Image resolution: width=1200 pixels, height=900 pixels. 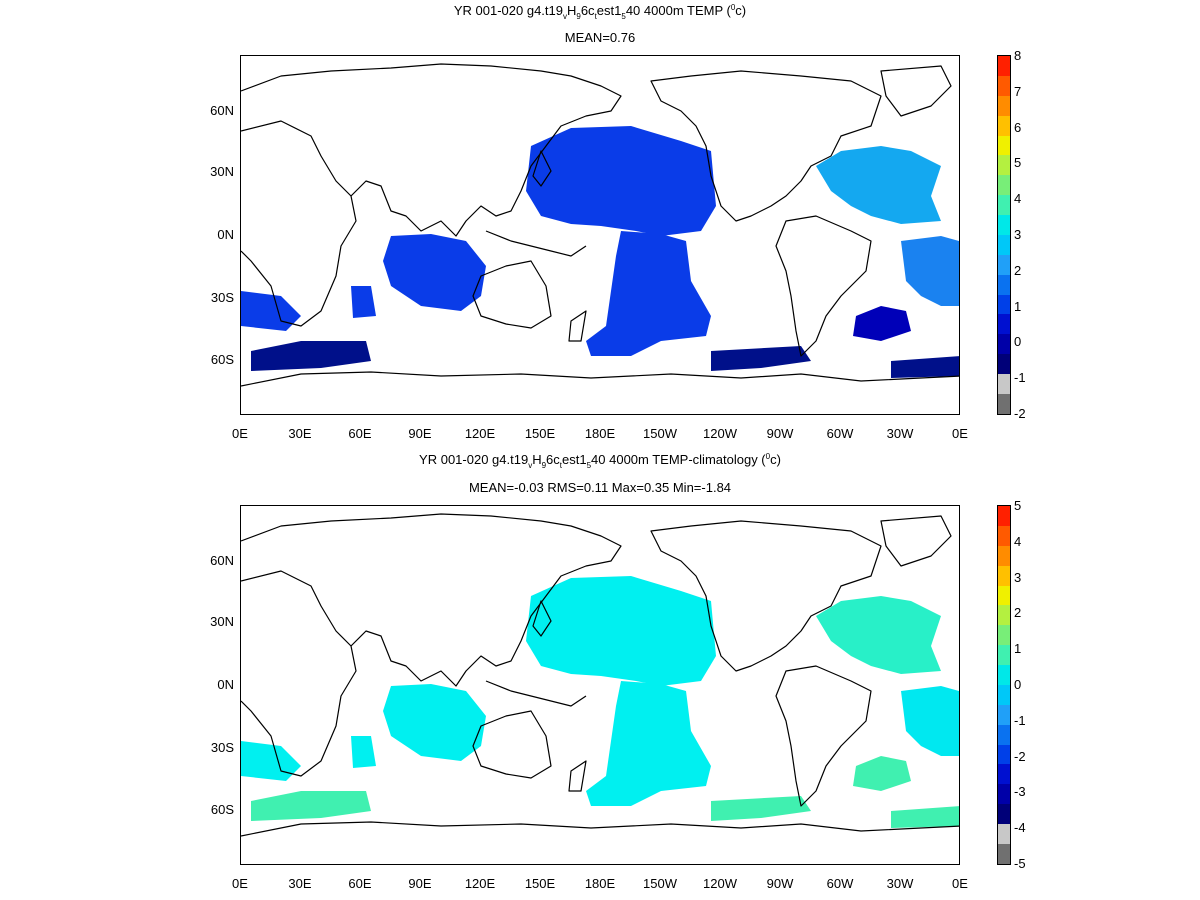 What do you see at coordinates (1018, 577) in the screenshot?
I see `colorbar-label: 3` at bounding box center [1018, 577].